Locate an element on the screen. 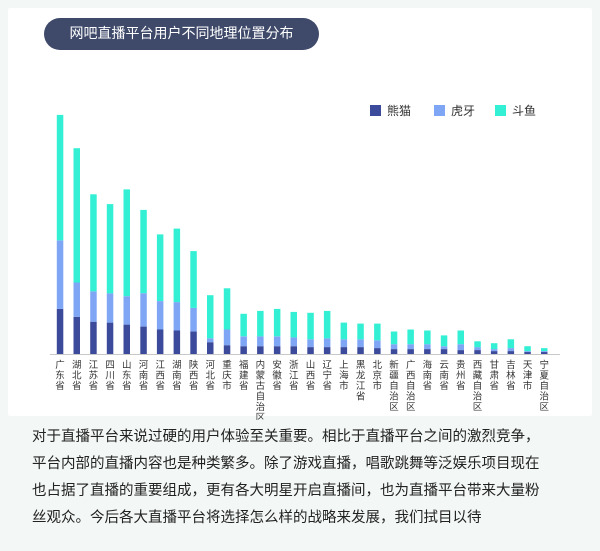 This screenshot has width=600, height=551. x-tick-label: 山东省 is located at coordinates (127, 376).